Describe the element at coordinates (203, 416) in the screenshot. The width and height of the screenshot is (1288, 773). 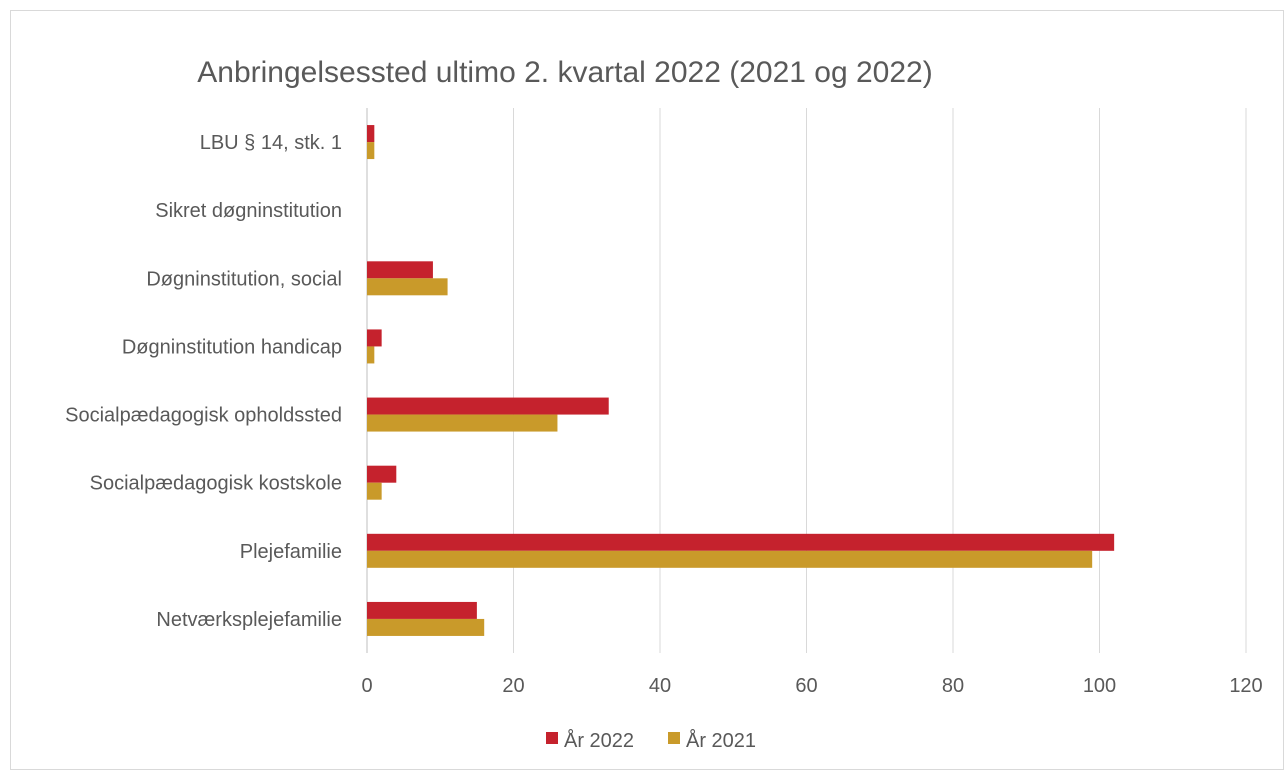
I see `category-label: Socialpædagogisk opholdssted` at that location.